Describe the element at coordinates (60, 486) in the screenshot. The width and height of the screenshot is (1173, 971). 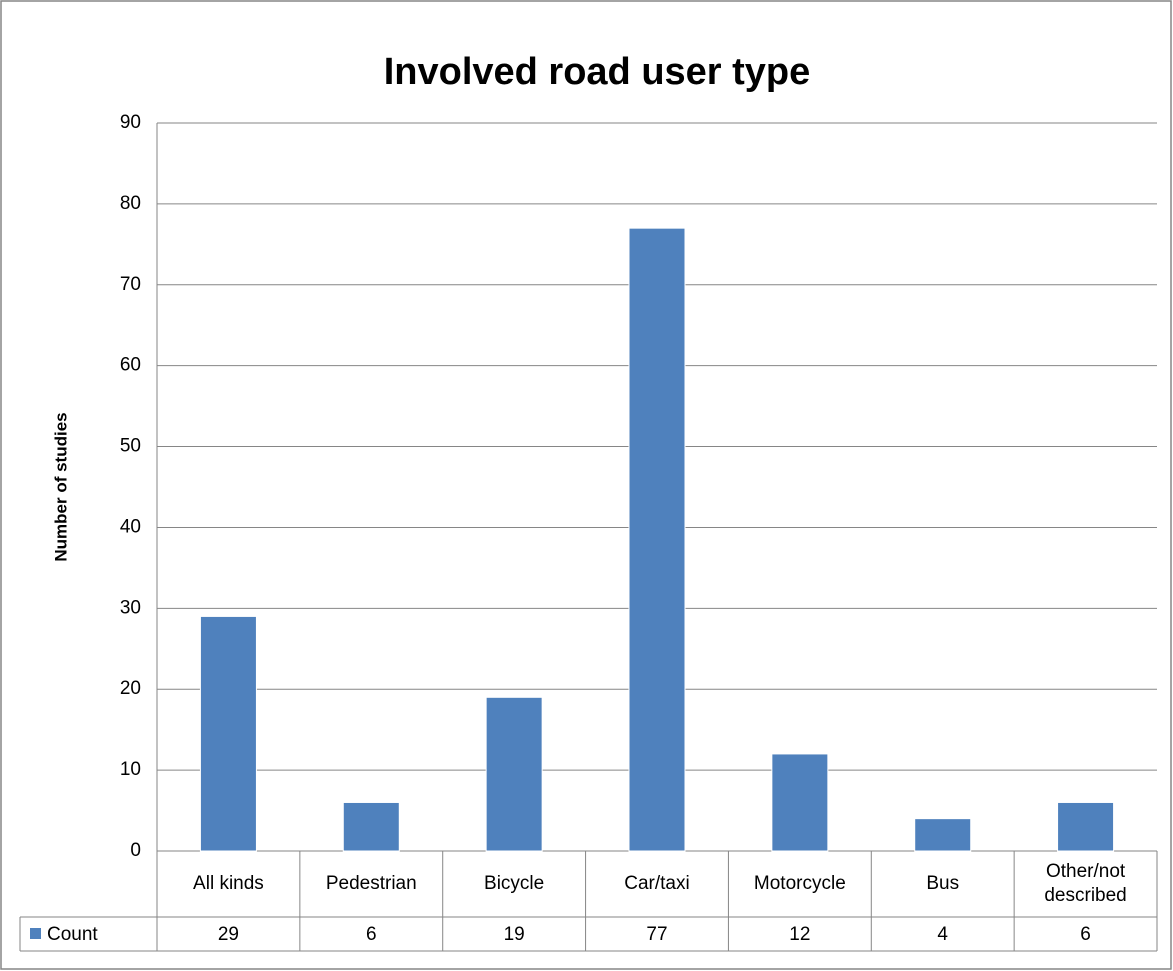
I see `y-axis-label: Number of studies` at that location.